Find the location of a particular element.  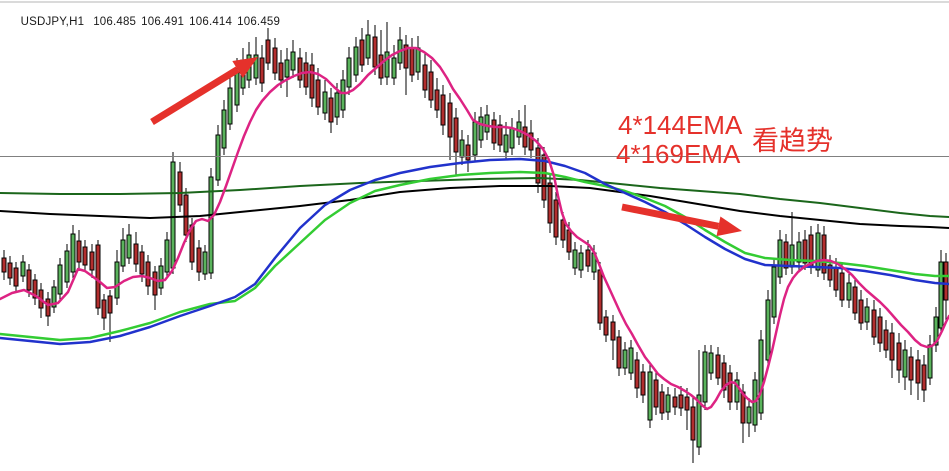

watch-trend-label: 看趋势 is located at coordinates (792, 141).